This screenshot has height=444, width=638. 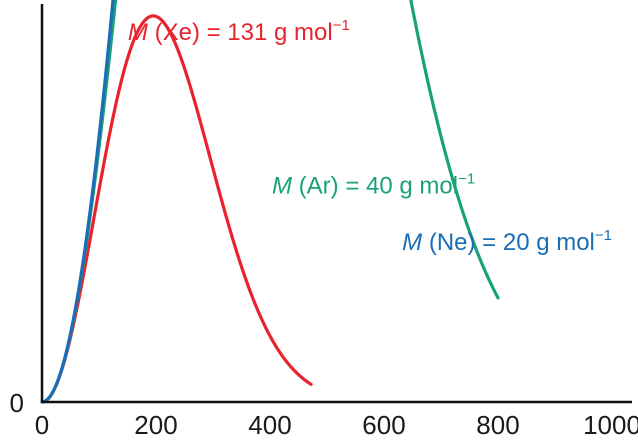 What do you see at coordinates (239, 31) in the screenshot?
I see `series-label-0: M (Xe) = 131 g mol−1` at bounding box center [239, 31].